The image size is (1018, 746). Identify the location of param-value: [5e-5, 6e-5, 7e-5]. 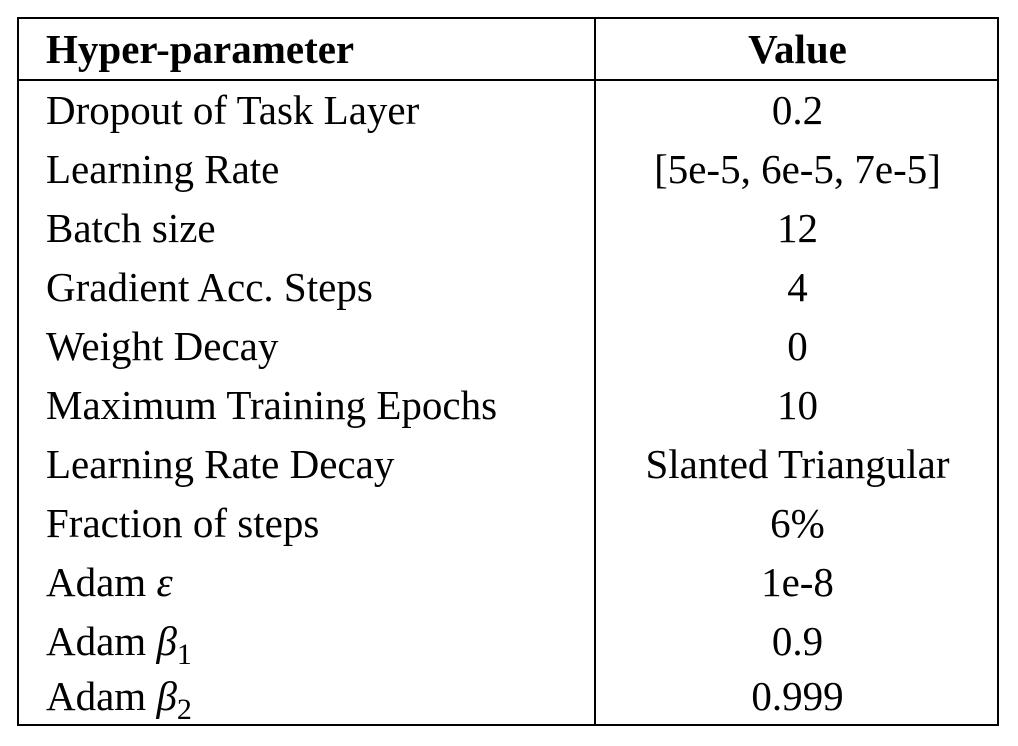
(797, 169).